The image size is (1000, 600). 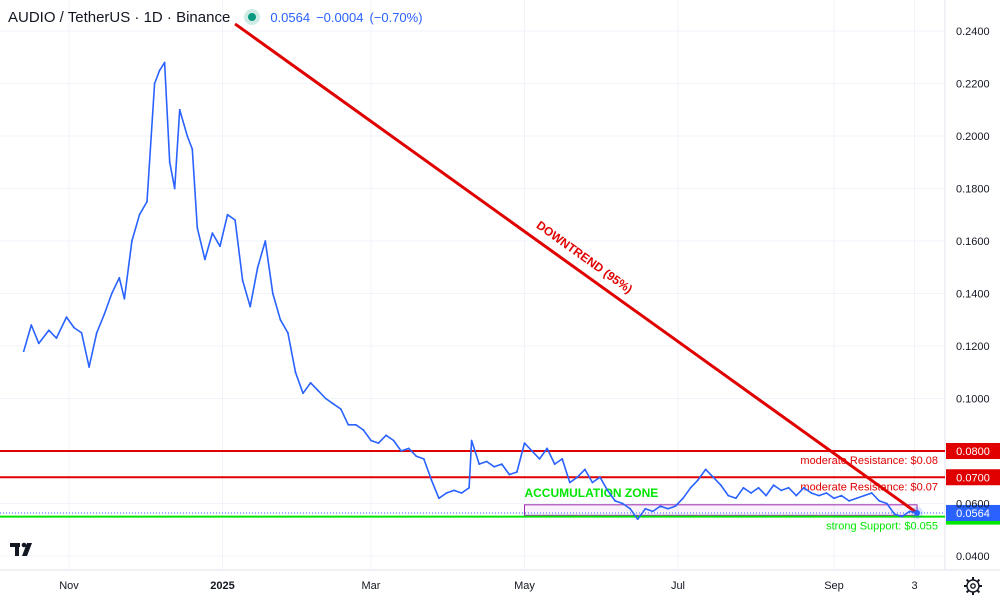 I want to click on settings-gear-icon, so click(x=973, y=586).